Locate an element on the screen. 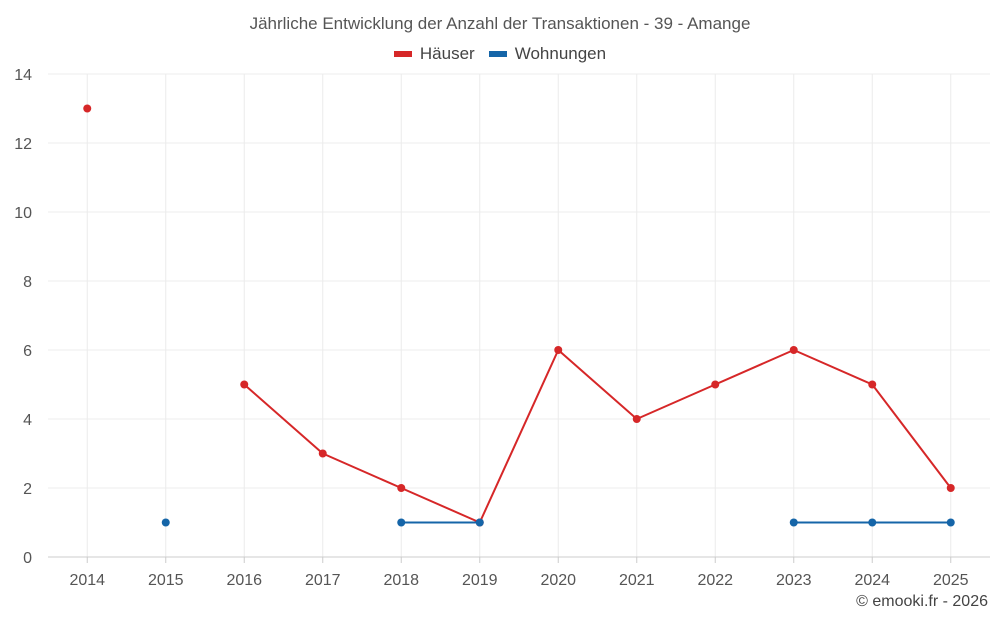  x-tick-label: 2016 is located at coordinates (244, 580).